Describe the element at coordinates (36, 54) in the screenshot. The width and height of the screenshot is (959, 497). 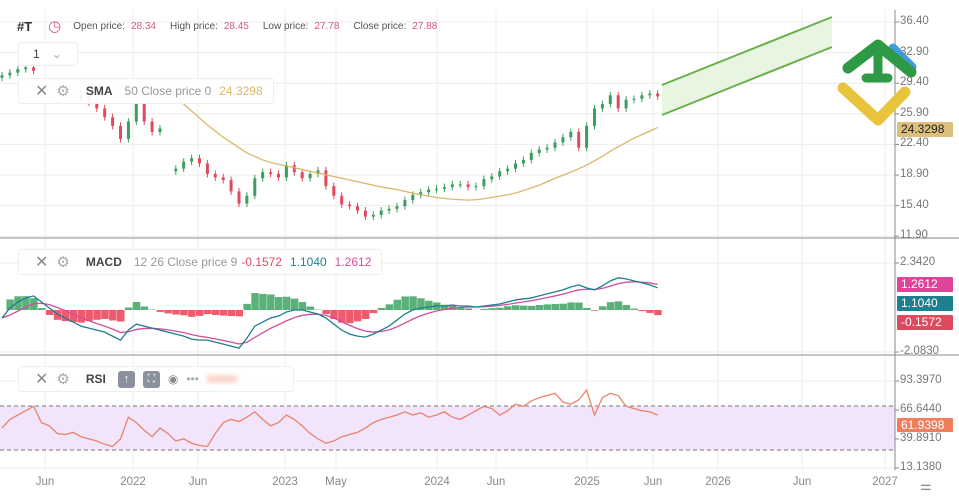
I see `timeframe-value: 1` at that location.